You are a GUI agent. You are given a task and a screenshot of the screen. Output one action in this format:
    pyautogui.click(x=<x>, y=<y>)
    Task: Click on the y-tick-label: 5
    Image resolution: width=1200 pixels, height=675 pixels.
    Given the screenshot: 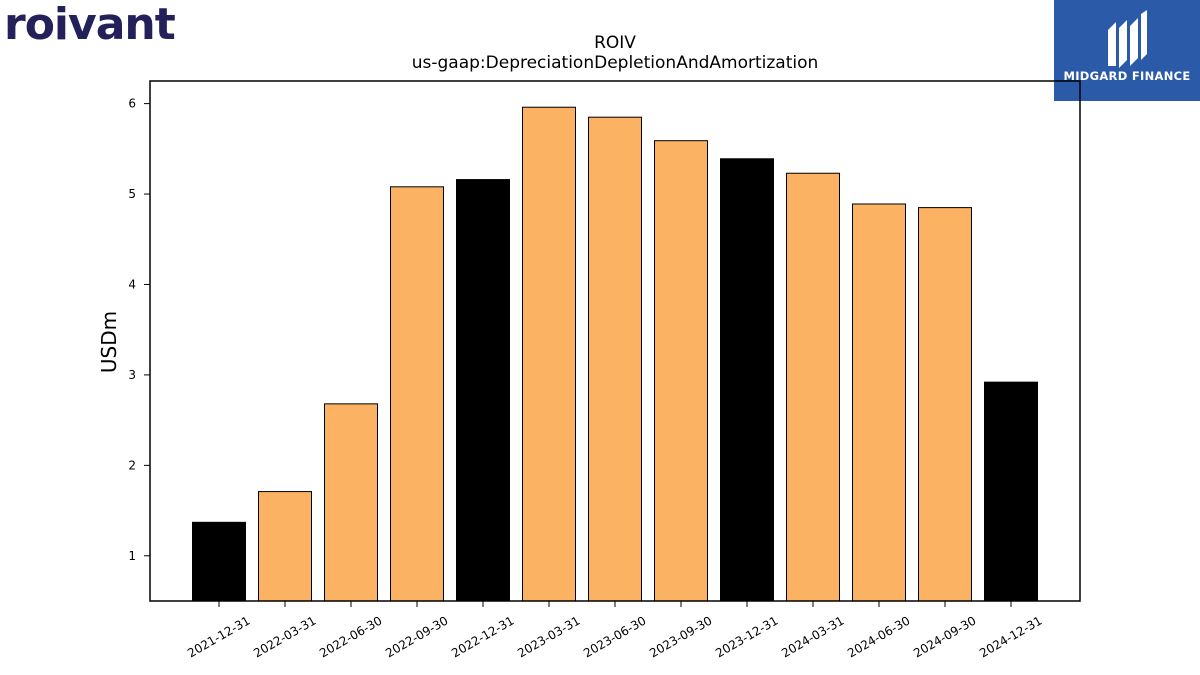 What is the action you would take?
    pyautogui.click(x=132, y=194)
    